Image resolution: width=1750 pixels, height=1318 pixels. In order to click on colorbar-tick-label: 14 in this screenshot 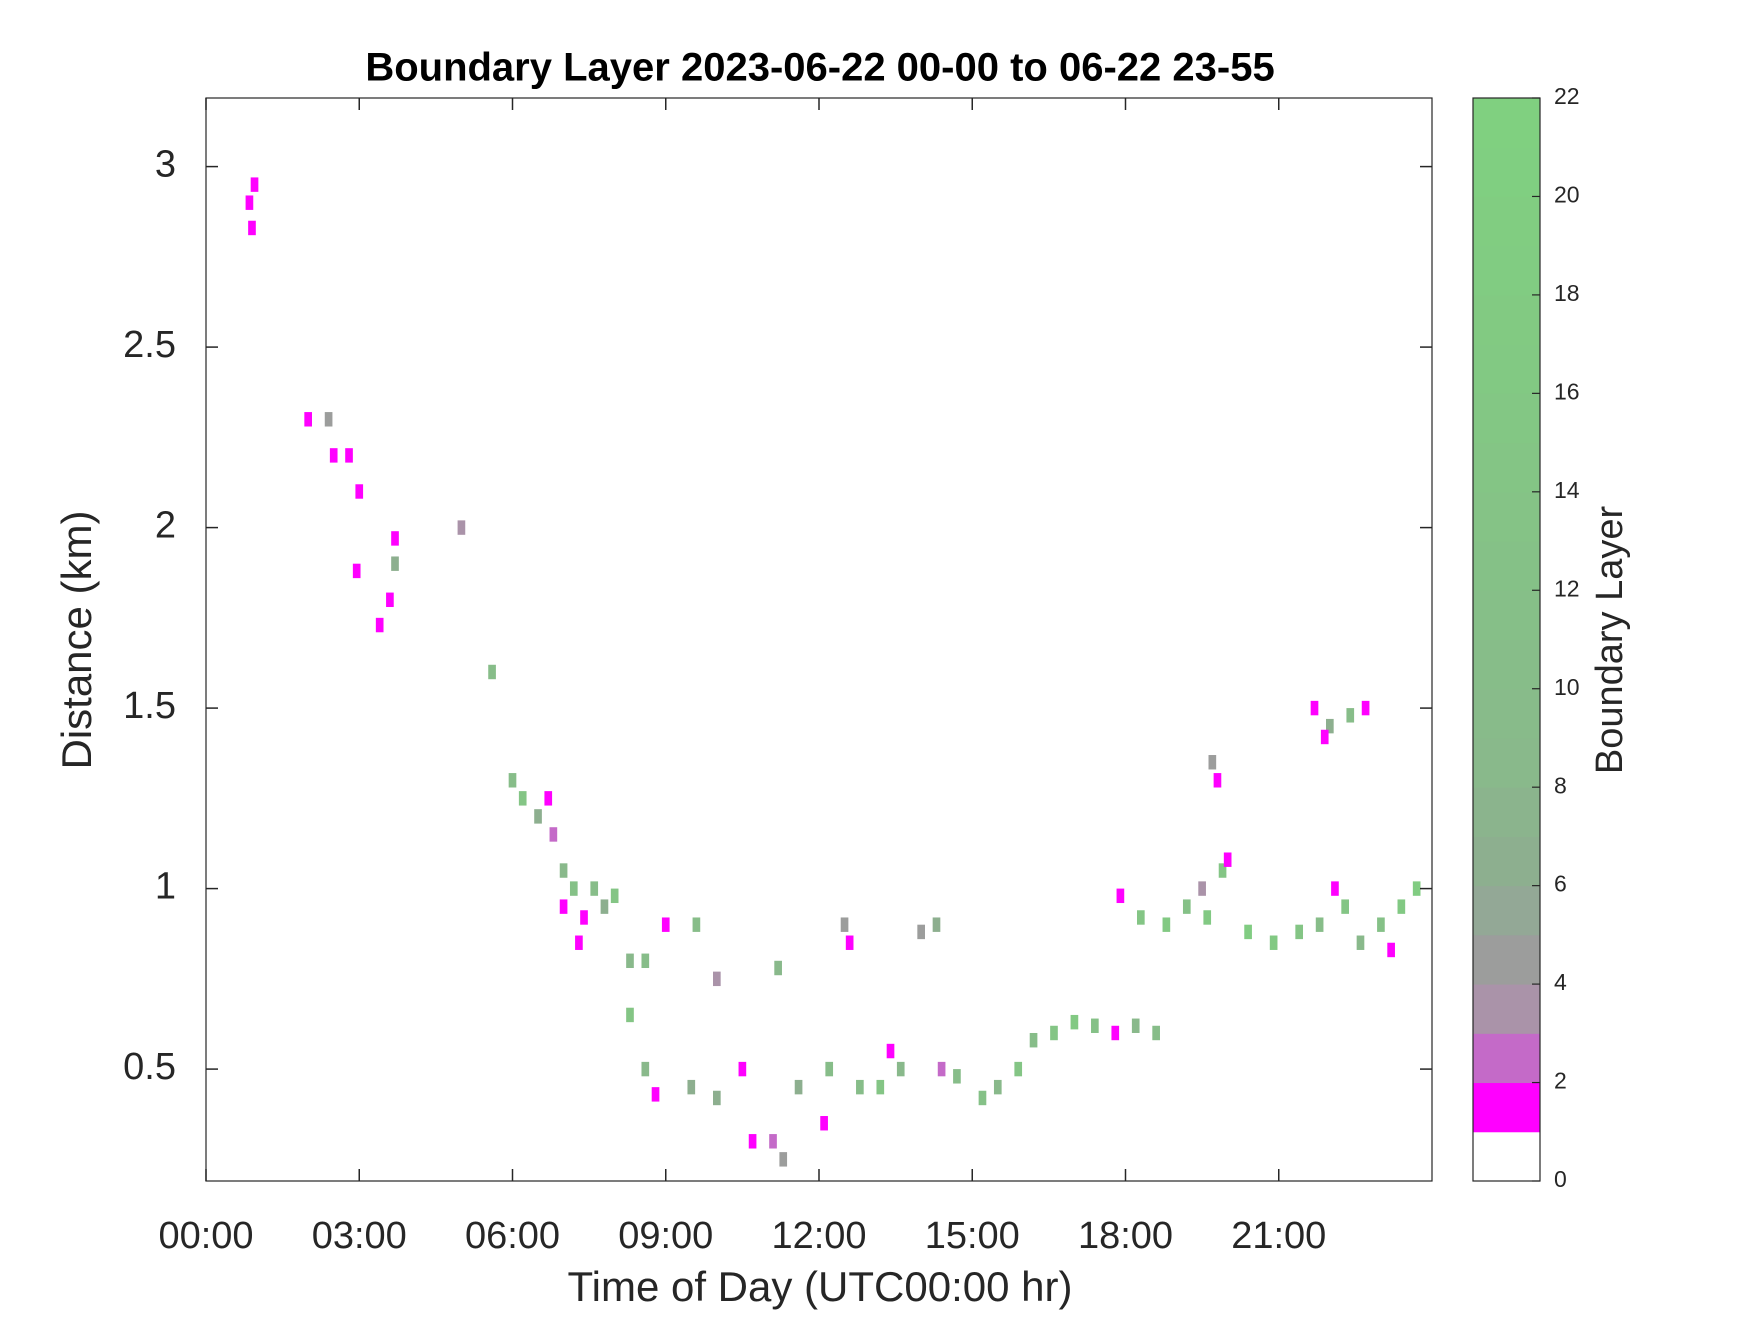, I will do `click(1567, 490)`.